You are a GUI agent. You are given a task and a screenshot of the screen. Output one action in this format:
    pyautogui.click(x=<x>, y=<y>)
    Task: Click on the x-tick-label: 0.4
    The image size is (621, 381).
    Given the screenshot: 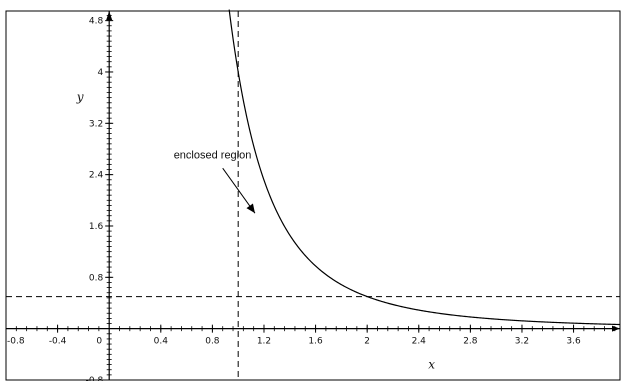 What is the action you would take?
    pyautogui.click(x=161, y=342)
    